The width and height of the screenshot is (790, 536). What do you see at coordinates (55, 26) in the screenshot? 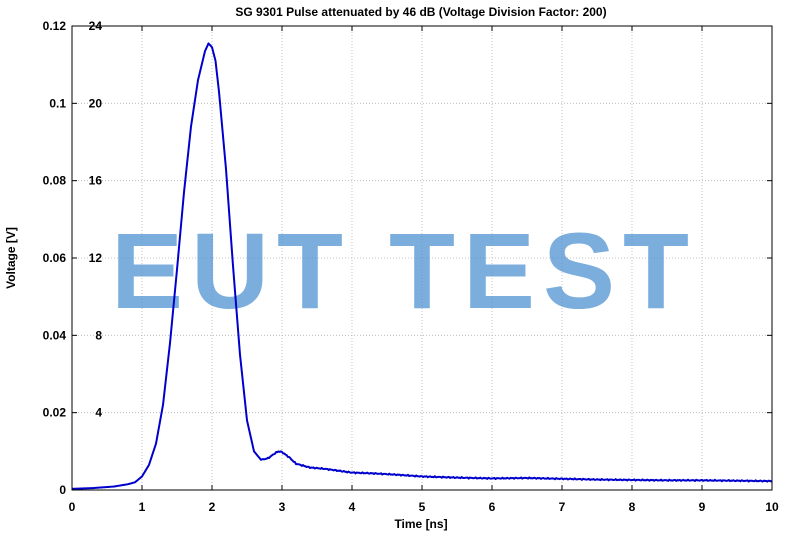
I see `y-tick-label: 0.12` at bounding box center [55, 26].